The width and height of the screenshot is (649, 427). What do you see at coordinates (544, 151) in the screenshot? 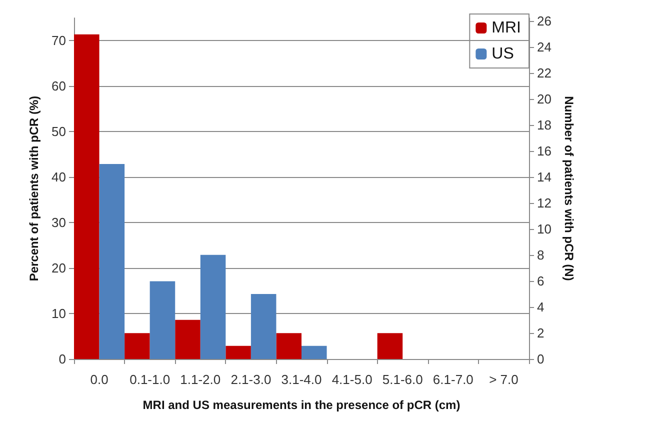
I see `y2-tick-label: 16` at bounding box center [544, 151].